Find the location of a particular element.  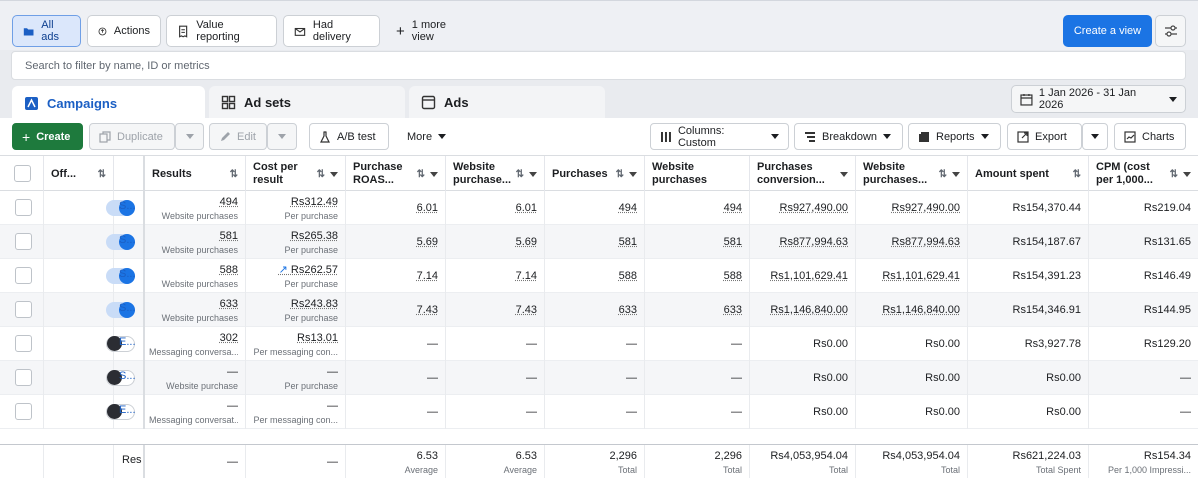

create-label: Create is located at coordinates (53, 136).